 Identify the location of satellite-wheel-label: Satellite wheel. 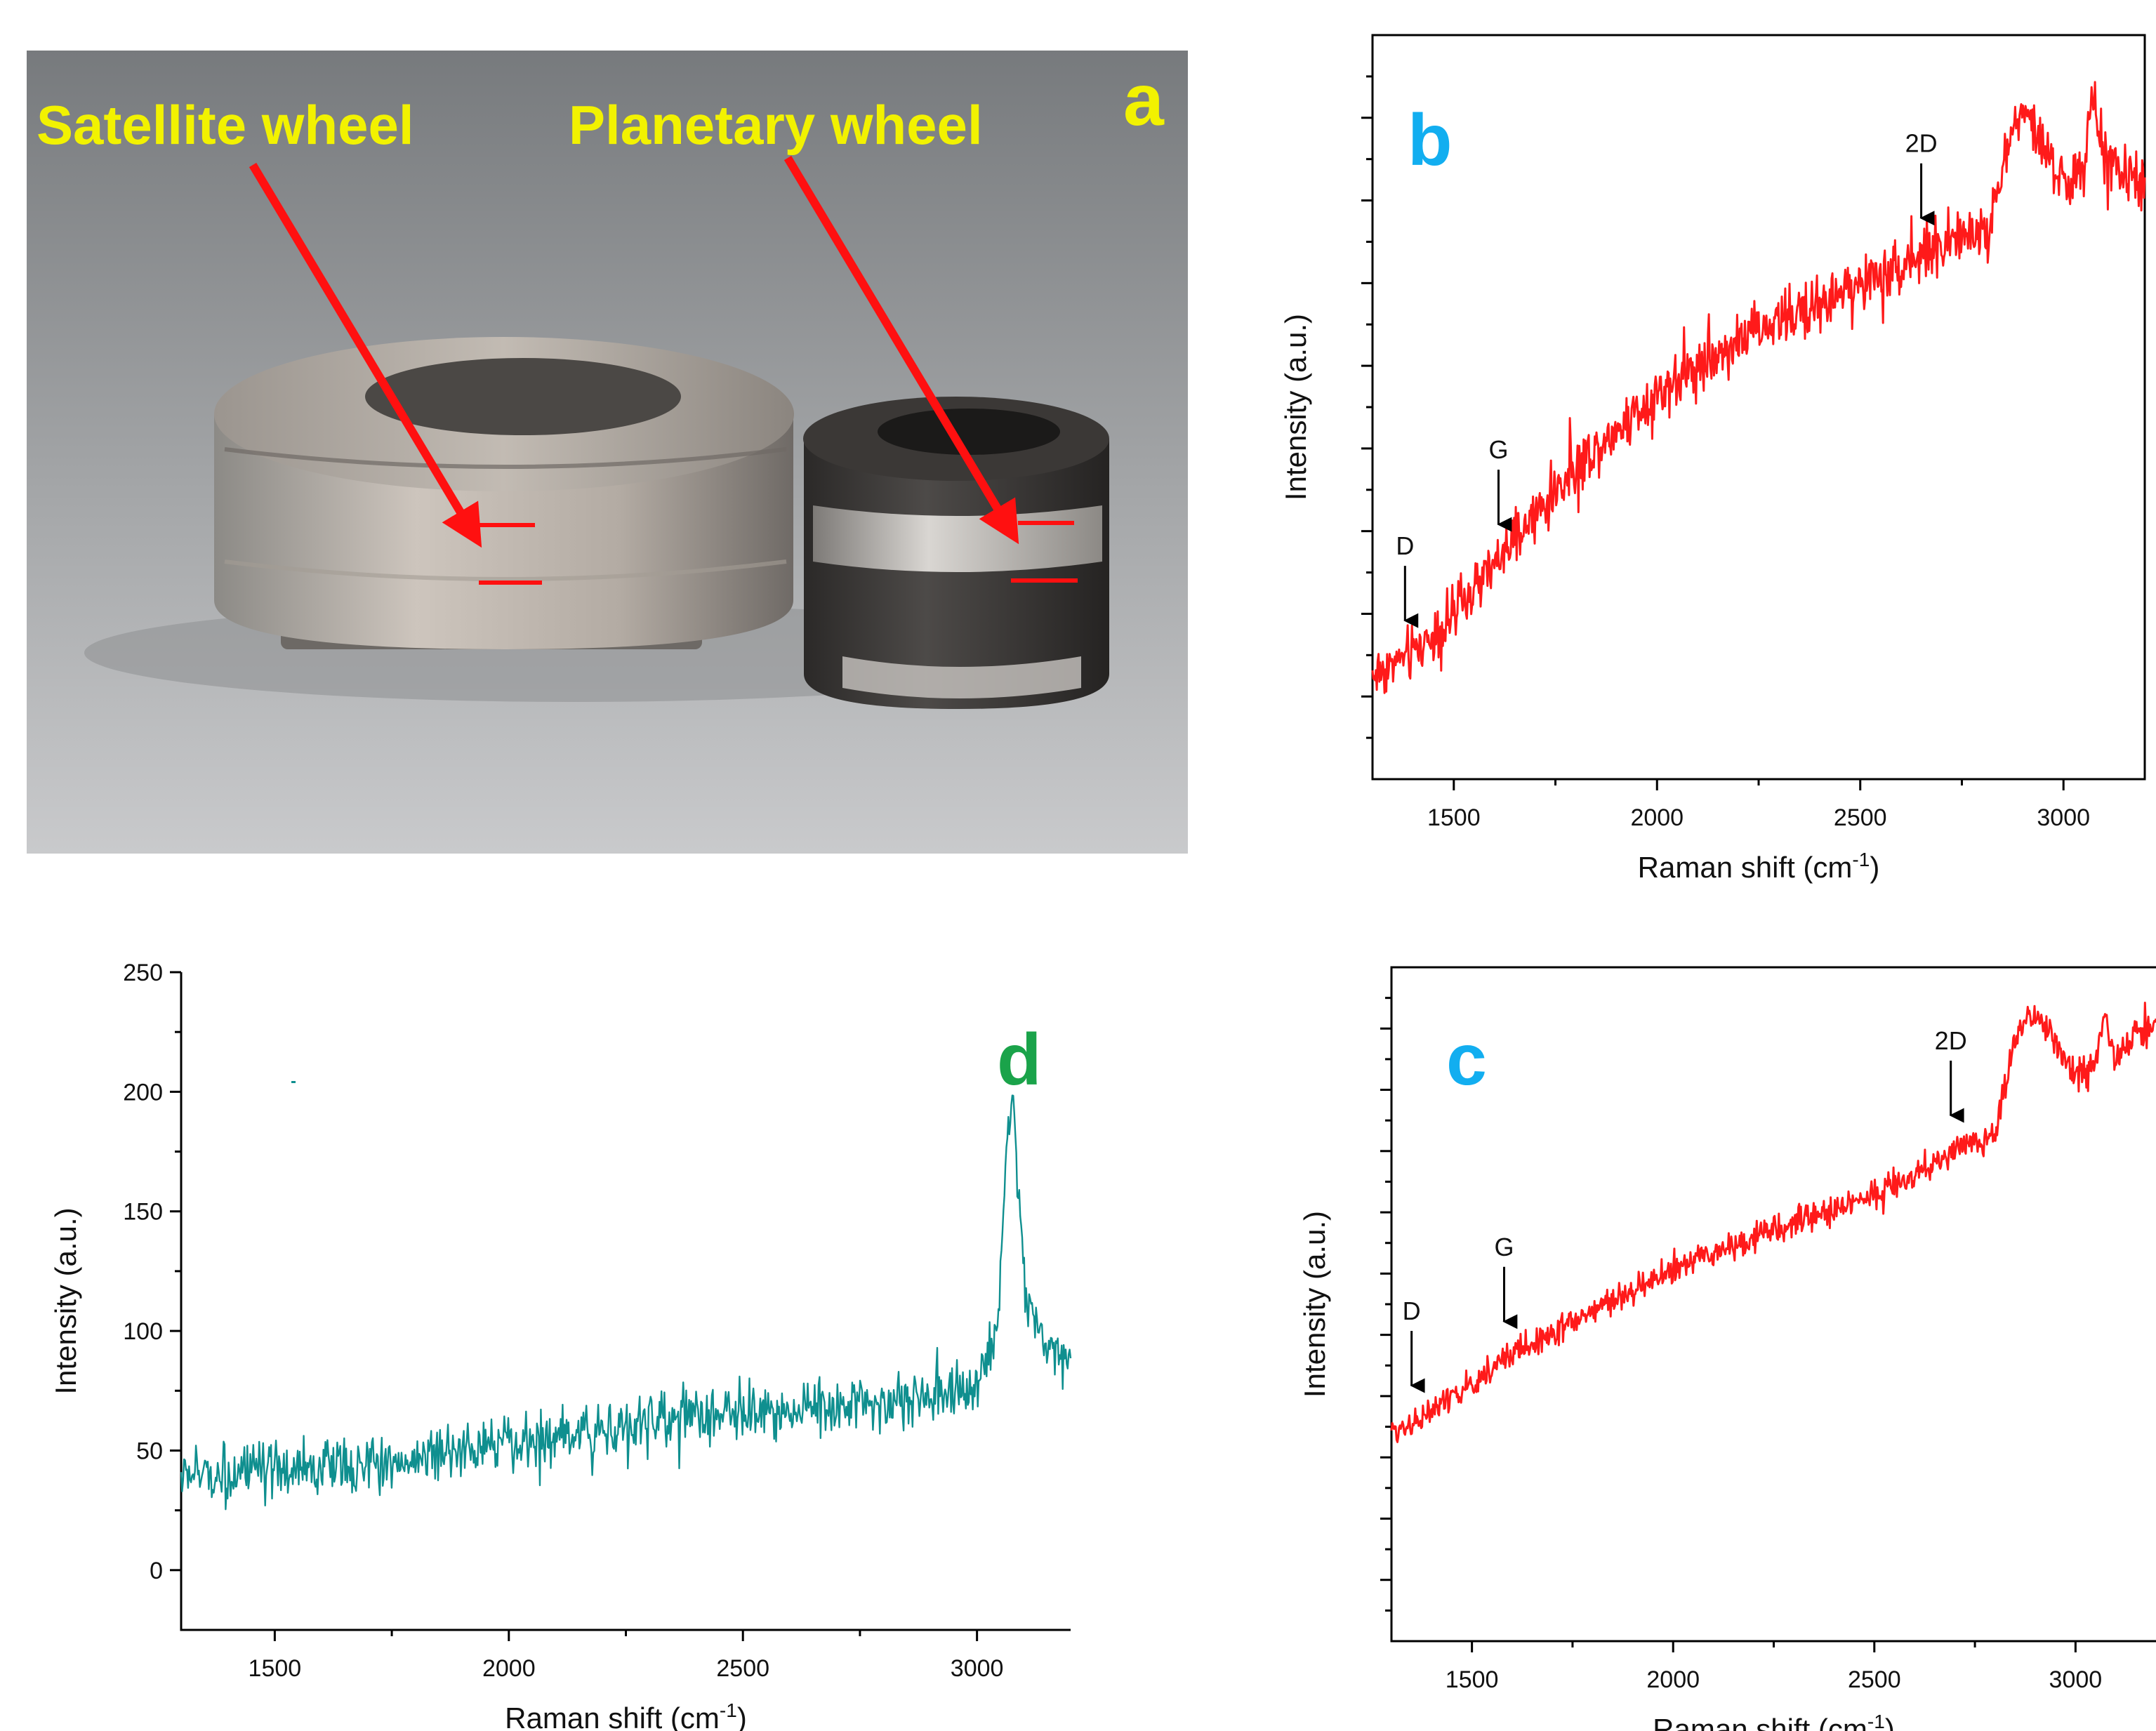
(225, 125).